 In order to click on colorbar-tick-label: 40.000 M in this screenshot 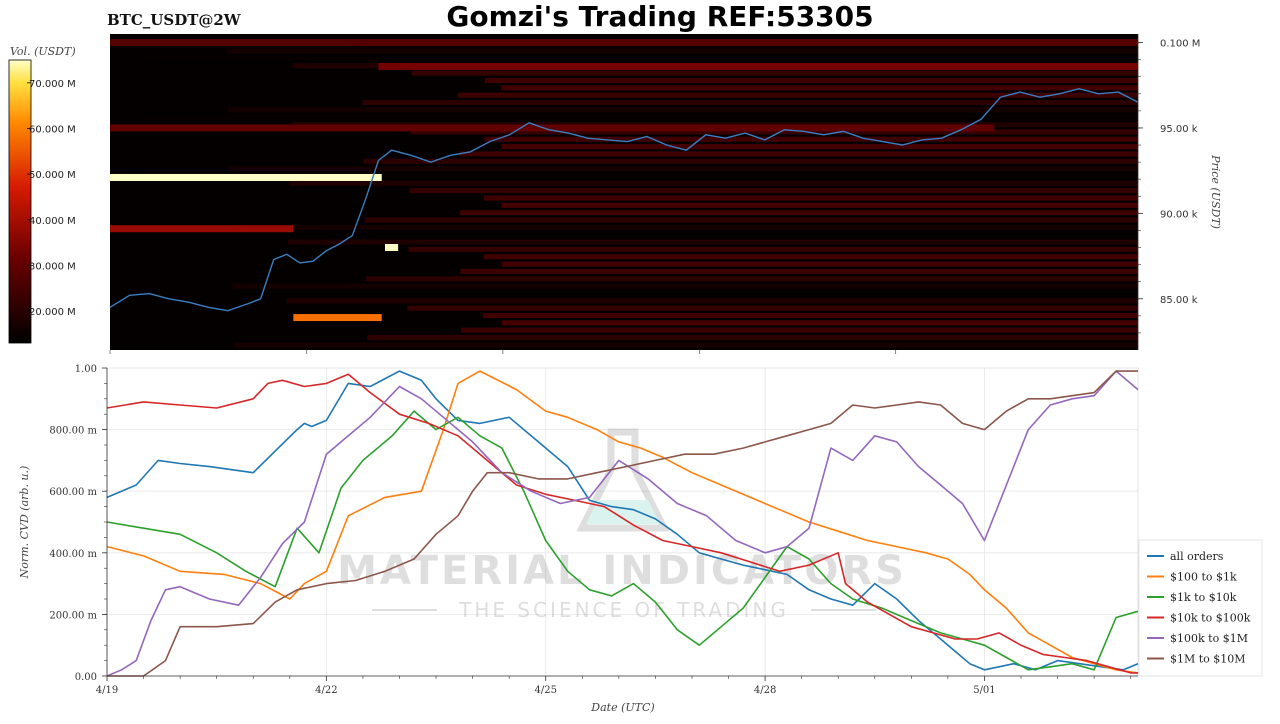, I will do `click(52, 221)`.